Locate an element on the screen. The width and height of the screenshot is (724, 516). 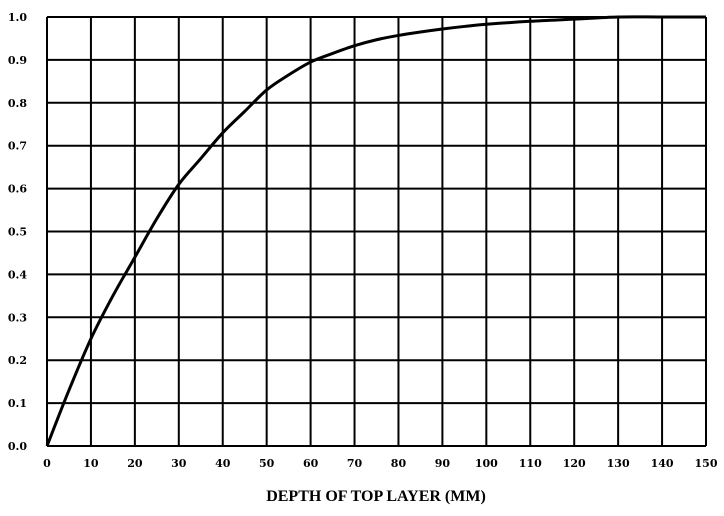
x-tick-label: 80 is located at coordinates (399, 463).